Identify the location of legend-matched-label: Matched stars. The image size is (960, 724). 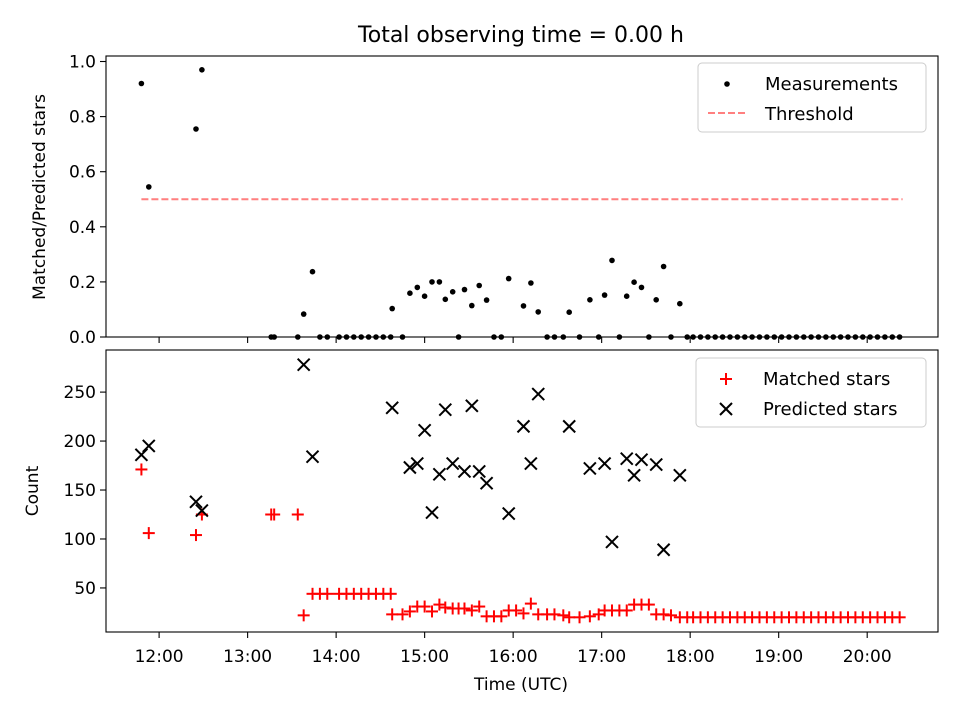
(826, 379).